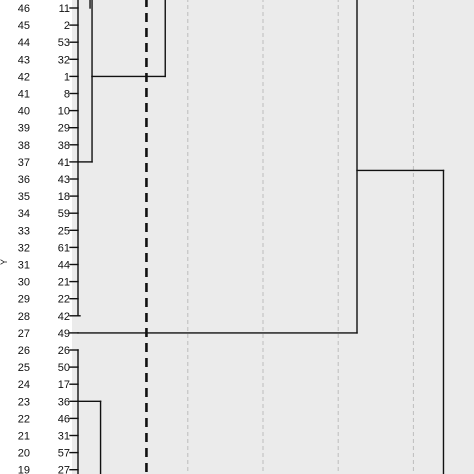 The height and width of the screenshot is (474, 474). Describe the element at coordinates (64, 454) in the screenshot. I see `leaf-label: 57` at that location.